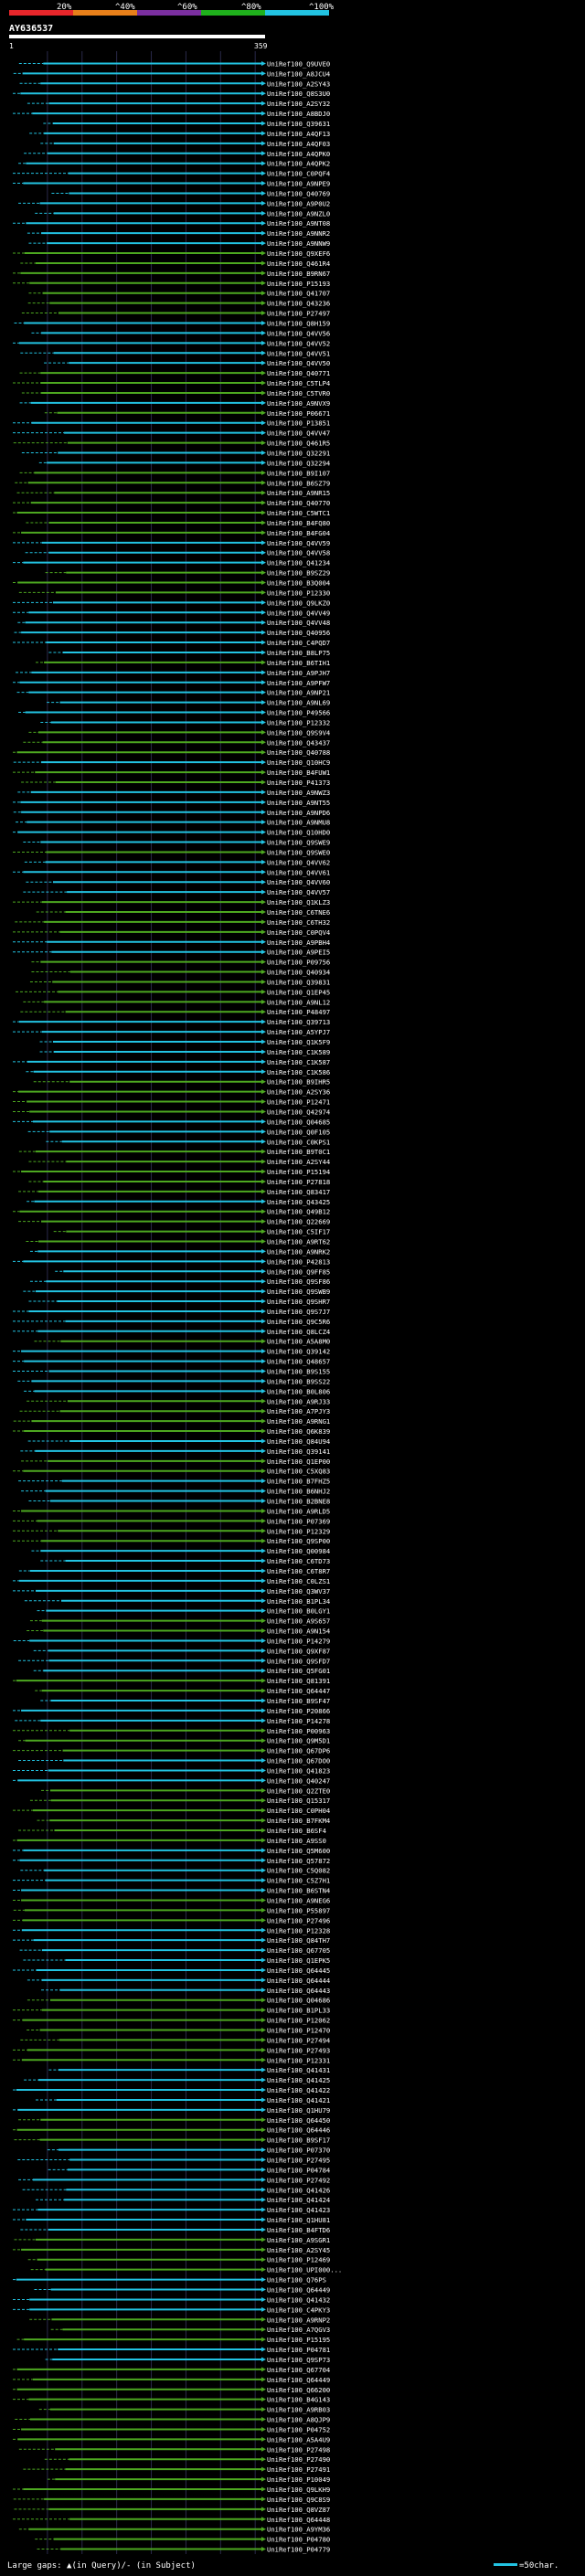 The width and height of the screenshot is (585, 2576). Describe the element at coordinates (175, 1411) in the screenshot. I see `hit-row: UniRef100_A7PJY3` at that location.